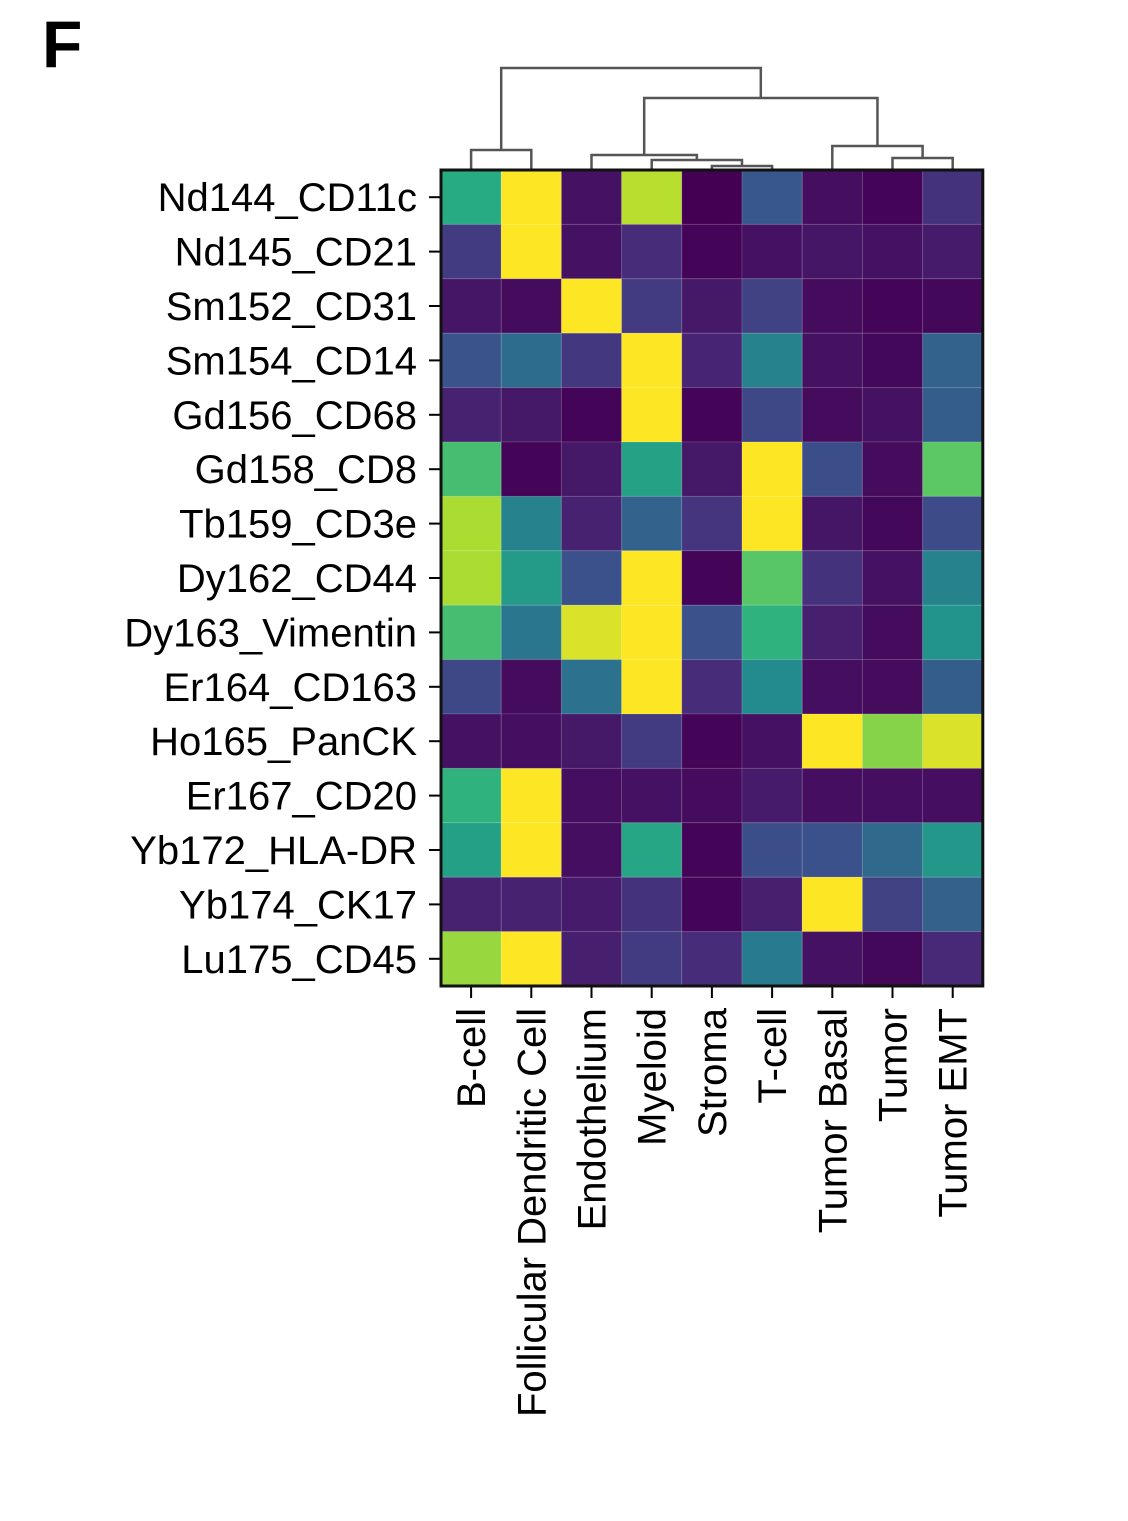 Image resolution: width=1128 pixels, height=1521 pixels. What do you see at coordinates (291, 307) in the screenshot?
I see `row-label: Sm152_CD31` at bounding box center [291, 307].